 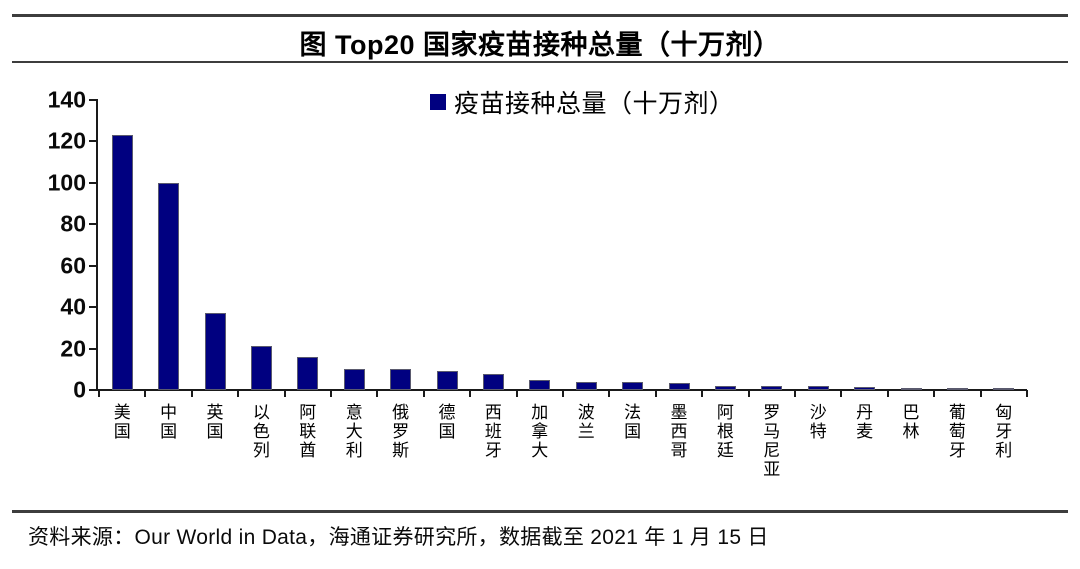 What do you see at coordinates (73, 265) in the screenshot?
I see `y-axis-label: 60` at bounding box center [73, 265].